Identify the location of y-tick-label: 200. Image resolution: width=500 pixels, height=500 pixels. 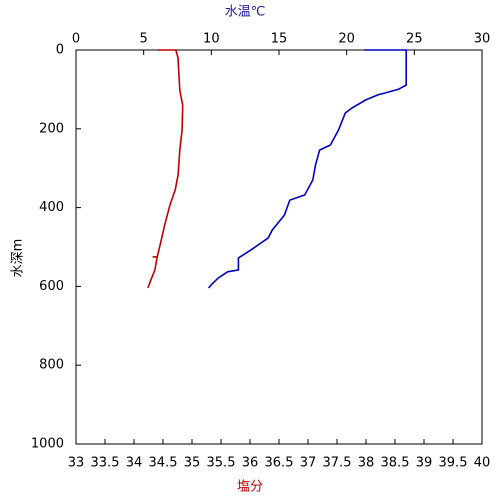
(51, 128).